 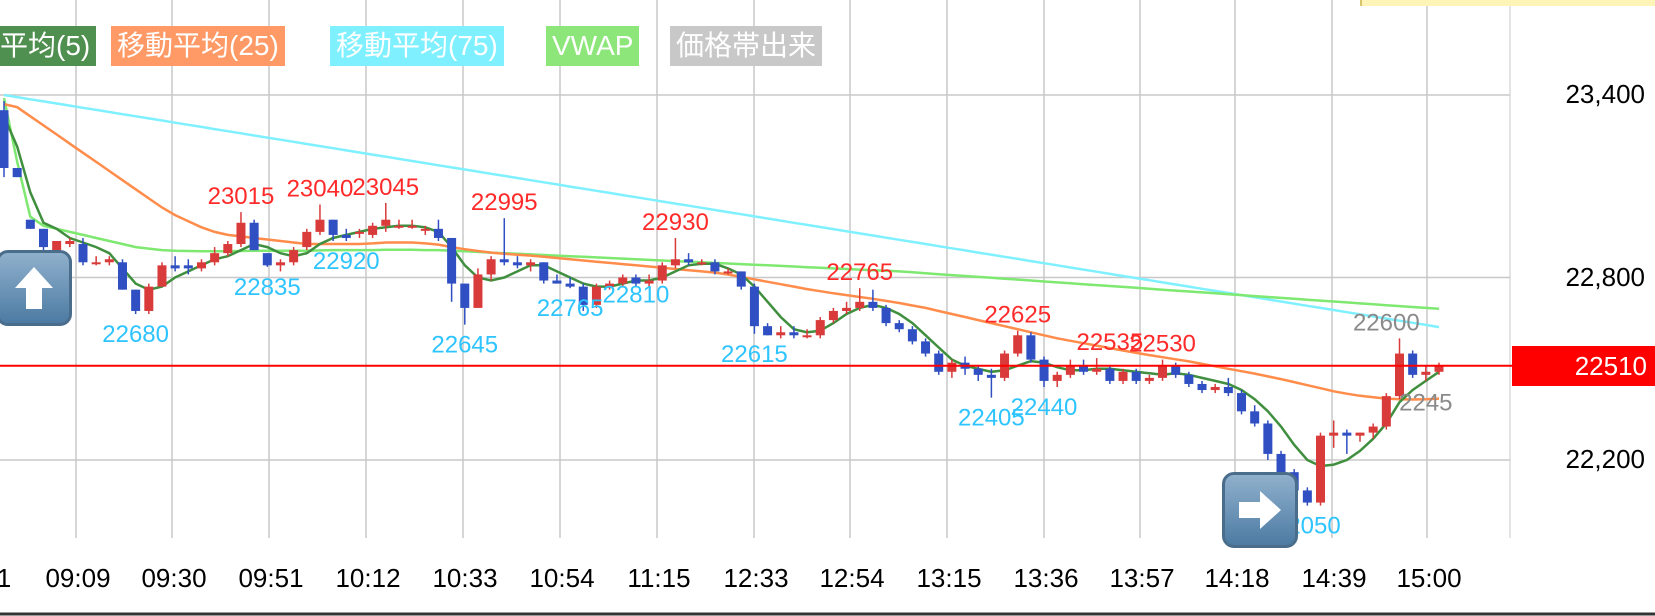 What do you see at coordinates (1386, 322) in the screenshot?
I see `gray-price-label: 22600` at bounding box center [1386, 322].